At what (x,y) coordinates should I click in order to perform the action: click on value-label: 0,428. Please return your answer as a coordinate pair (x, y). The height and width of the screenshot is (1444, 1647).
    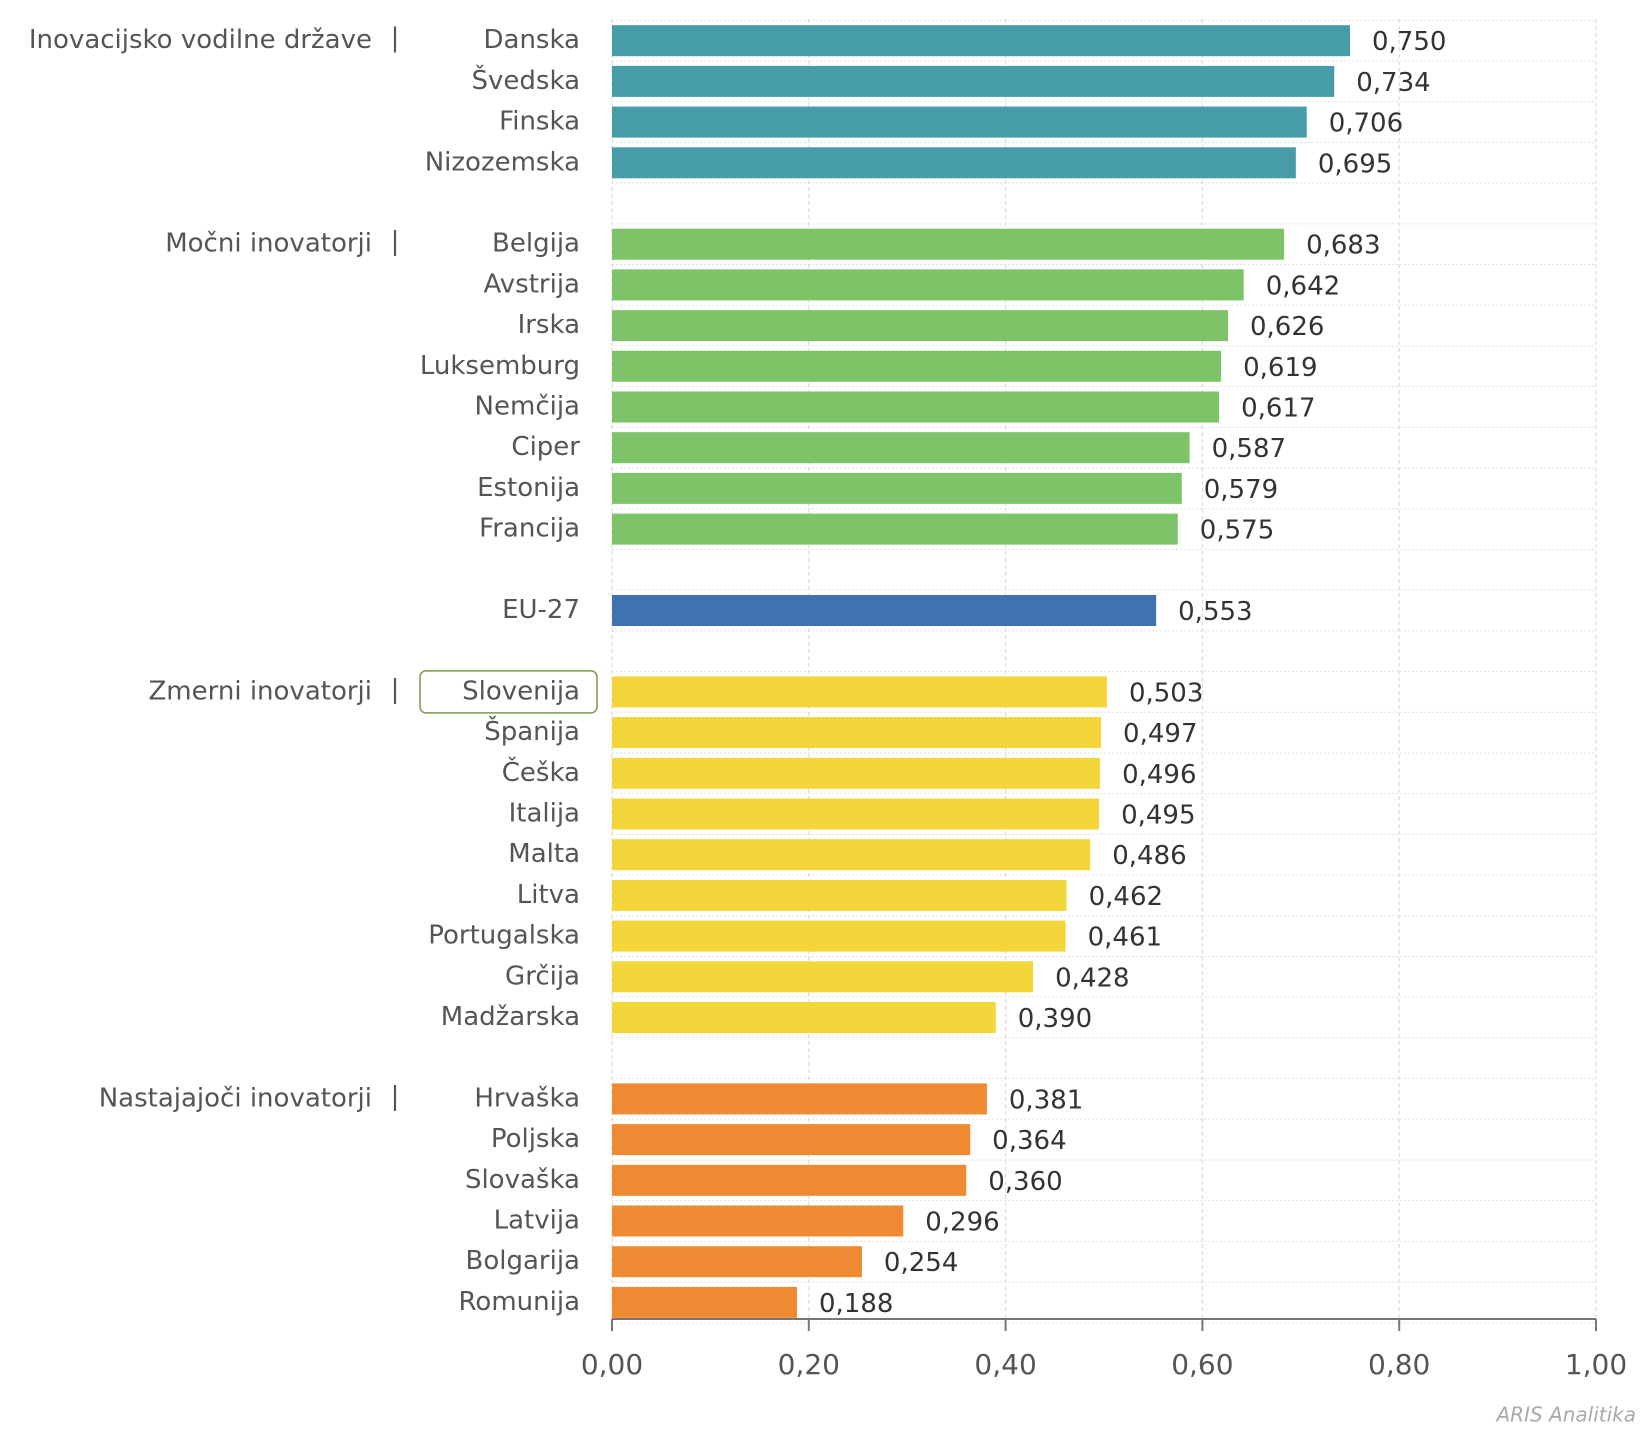
    Looking at the image, I should click on (1092, 978).